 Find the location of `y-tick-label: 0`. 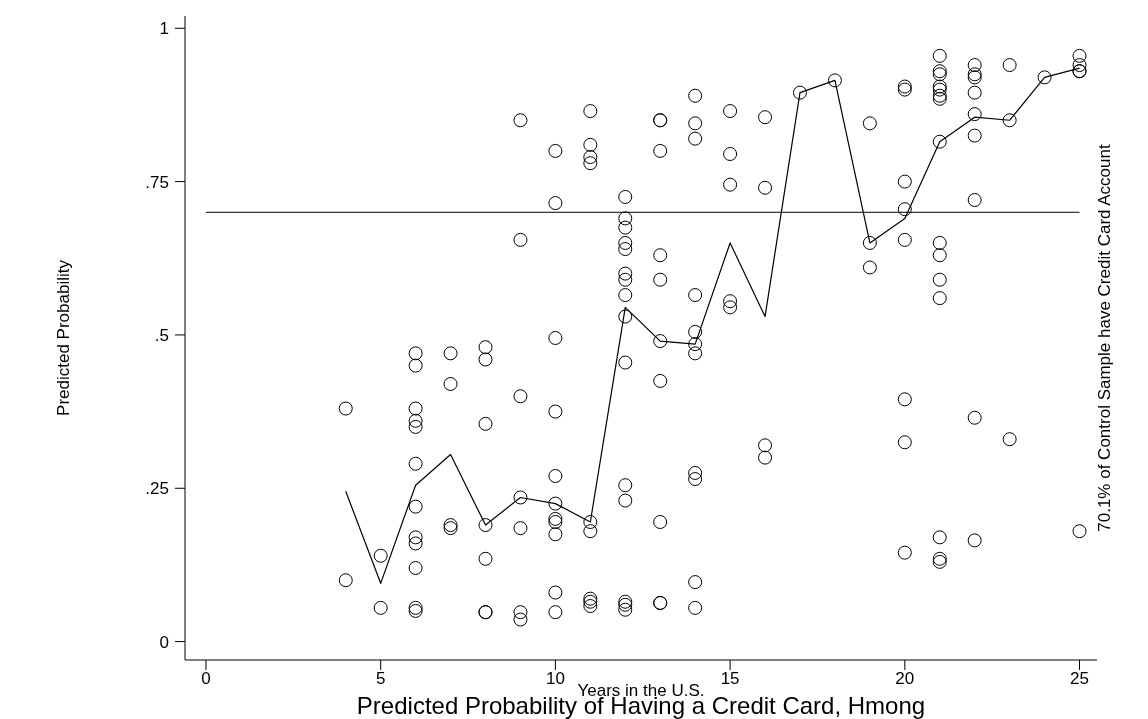

y-tick-label: 0 is located at coordinates (164, 642).